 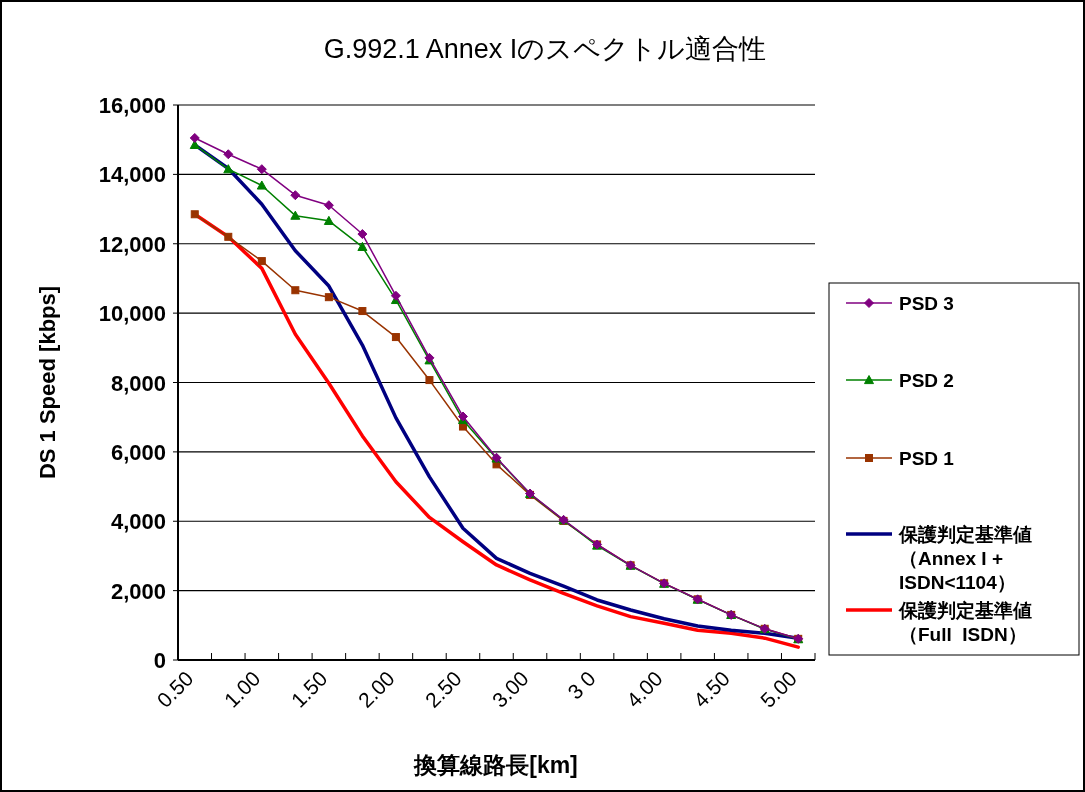 What do you see at coordinates (926, 303) in the screenshot?
I see `legend-label: PSD 3` at bounding box center [926, 303].